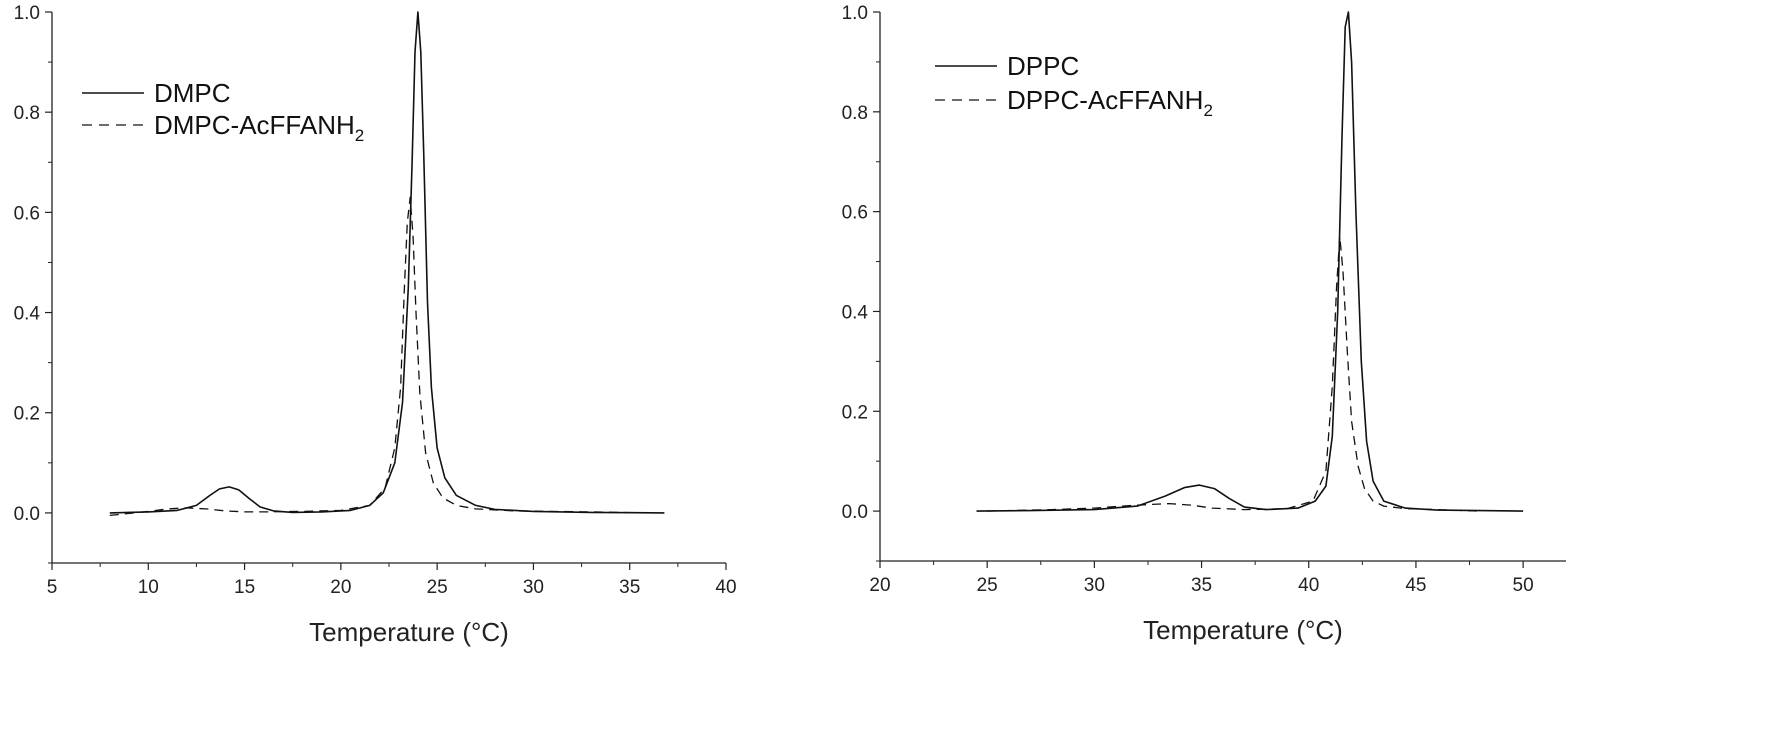 This screenshot has width=1772, height=737. I want to click on x-tick-label: 10, so click(148, 587).